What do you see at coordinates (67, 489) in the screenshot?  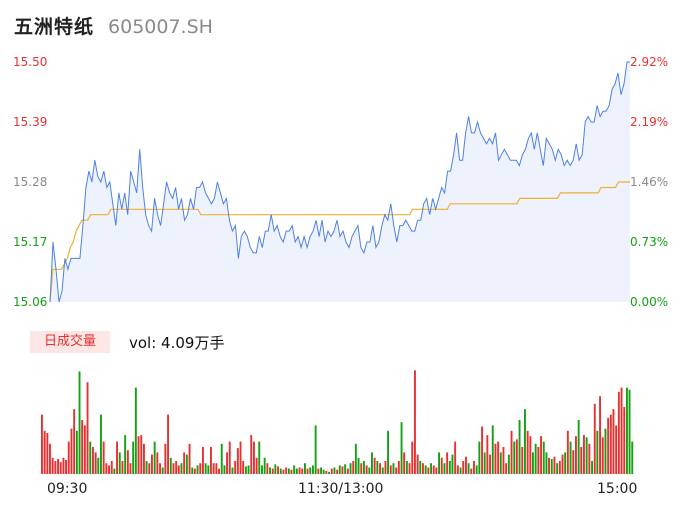 I see `time-label-open: 09:30` at bounding box center [67, 489].